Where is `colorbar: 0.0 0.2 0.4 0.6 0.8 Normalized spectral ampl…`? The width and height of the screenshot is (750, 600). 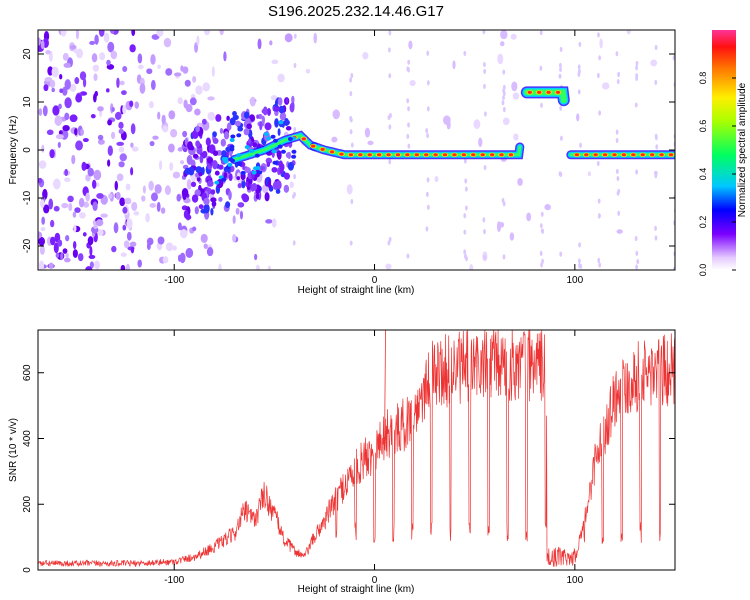
colorbar: 0.0 0.2 0.4 0.6 0.8 Normalized spectral ampl… is located at coordinates (723, 153).